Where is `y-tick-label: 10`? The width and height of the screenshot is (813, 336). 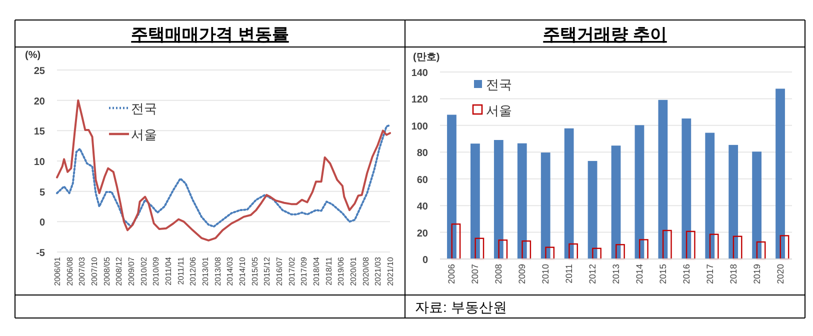
y-tick-label: 10 is located at coordinates (40, 162).